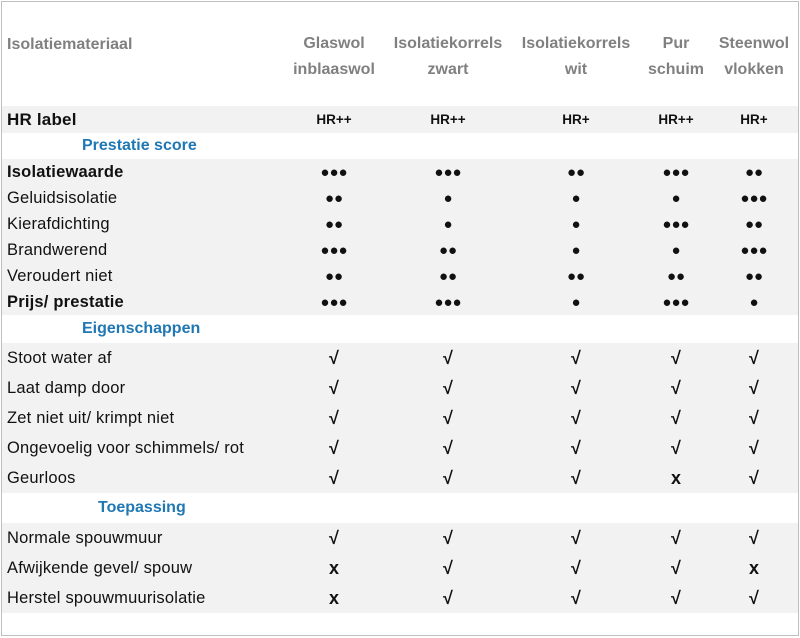 Image resolution: width=800 pixels, height=638 pixels. Describe the element at coordinates (100, 567) in the screenshot. I see `row-label: Afwijkende gevel/ spouw` at that location.